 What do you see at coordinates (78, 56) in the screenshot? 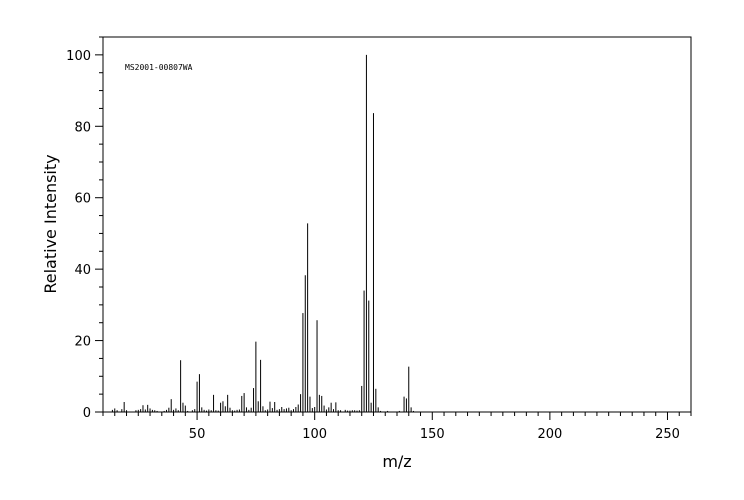
I see `y-tick-label: 100` at bounding box center [78, 56].